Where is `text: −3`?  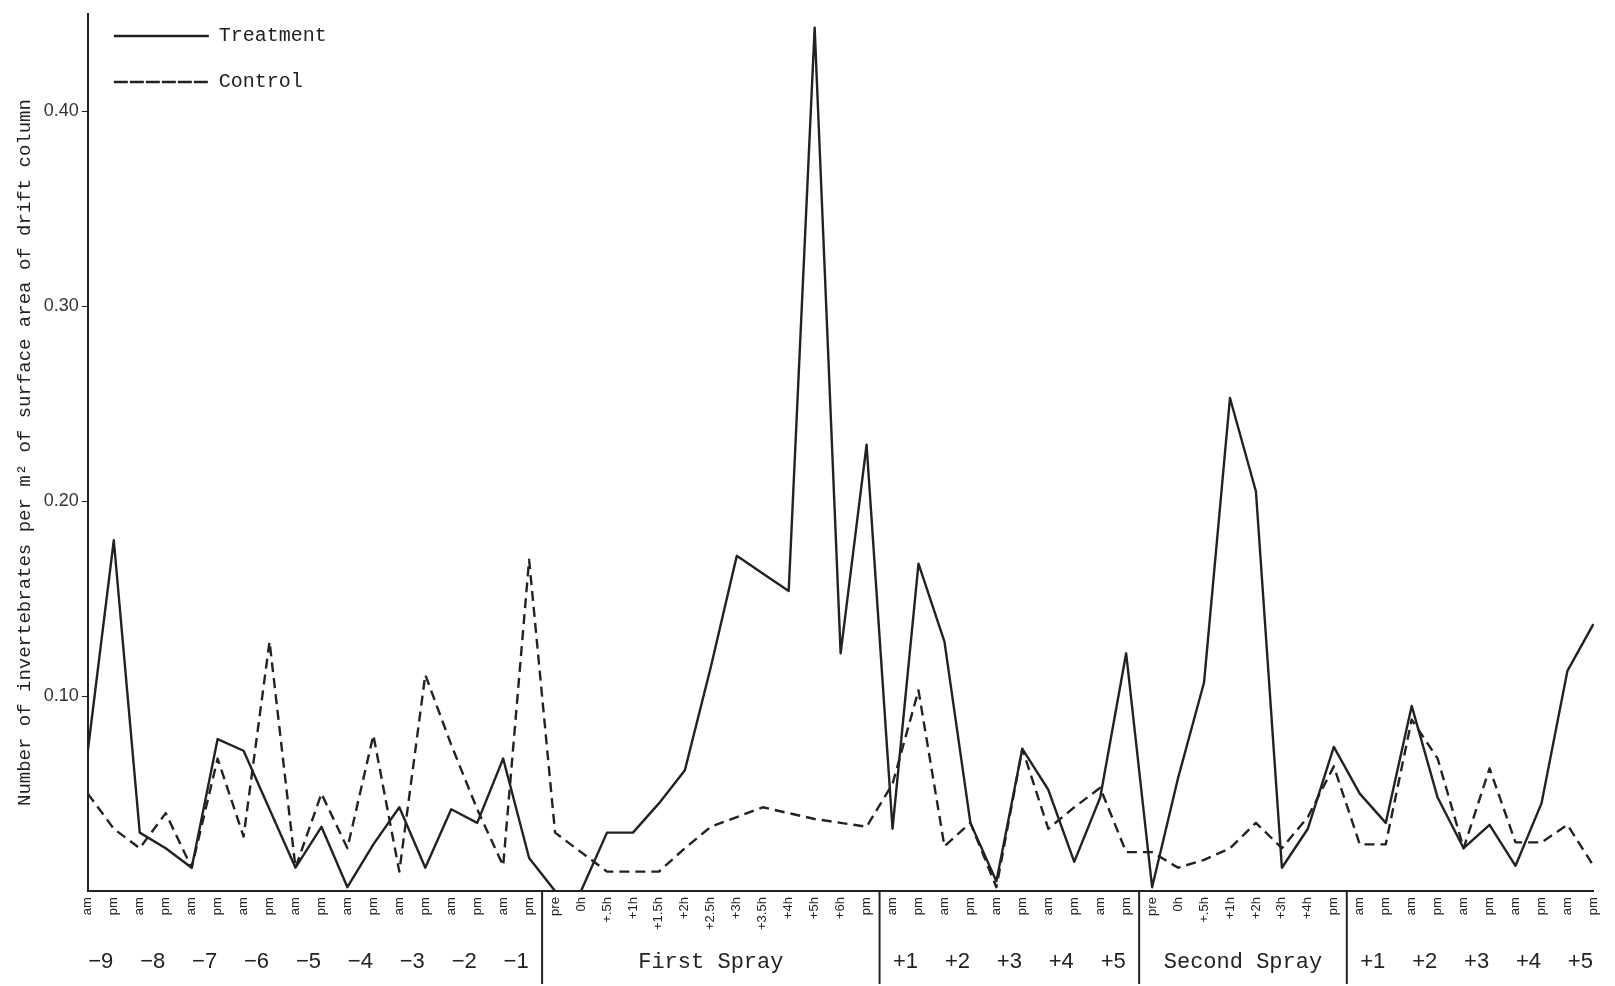 text: −3 is located at coordinates (412, 961).